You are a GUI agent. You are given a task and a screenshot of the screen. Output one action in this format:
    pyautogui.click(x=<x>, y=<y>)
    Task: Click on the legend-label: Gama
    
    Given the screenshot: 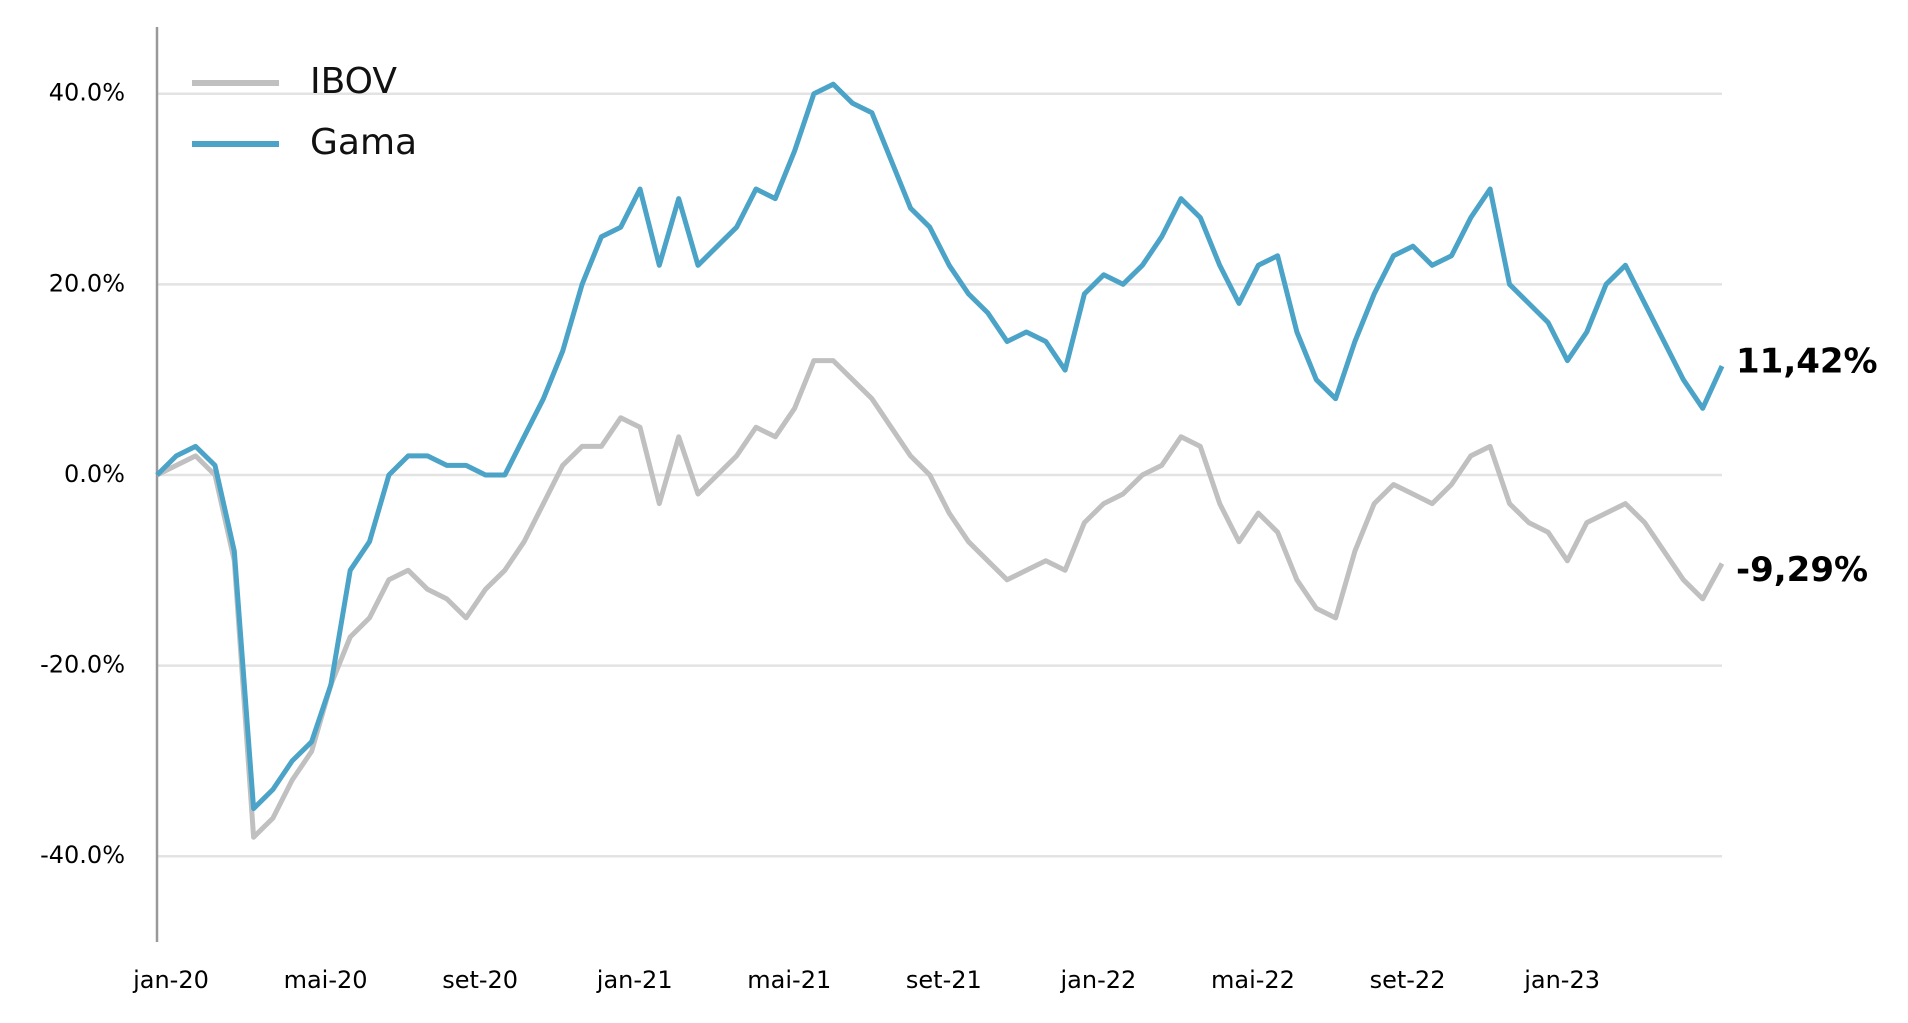 What is the action you would take?
    pyautogui.click(x=363, y=142)
    